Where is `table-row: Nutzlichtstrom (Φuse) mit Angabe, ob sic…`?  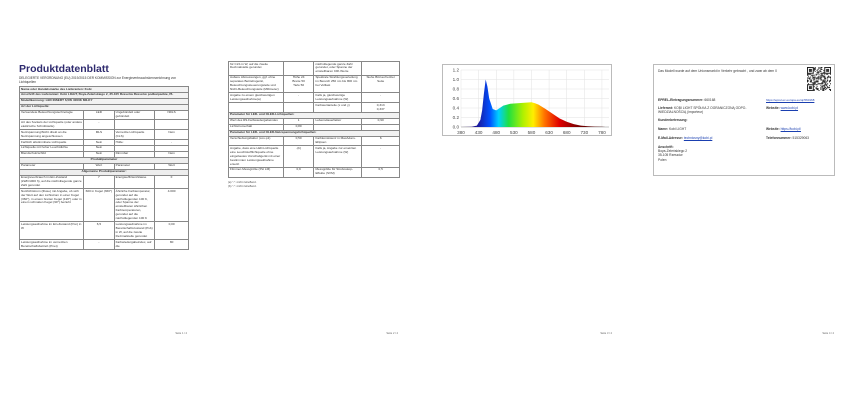 table-row: Nutzlichtstrom (Φuse) mit Angabe, ob sic… is located at coordinates (103, 205).